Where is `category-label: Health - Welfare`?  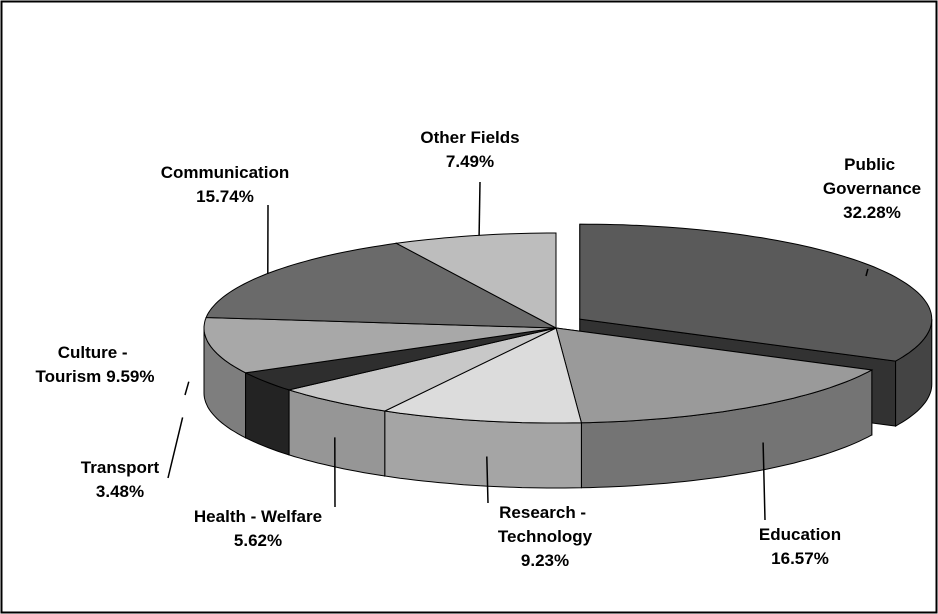
category-label: Health - Welfare is located at coordinates (258, 516).